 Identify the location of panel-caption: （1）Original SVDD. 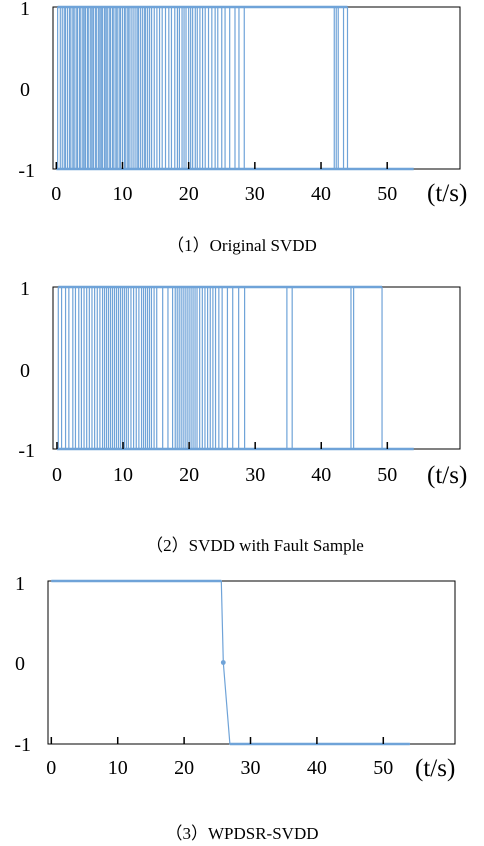
(242, 245).